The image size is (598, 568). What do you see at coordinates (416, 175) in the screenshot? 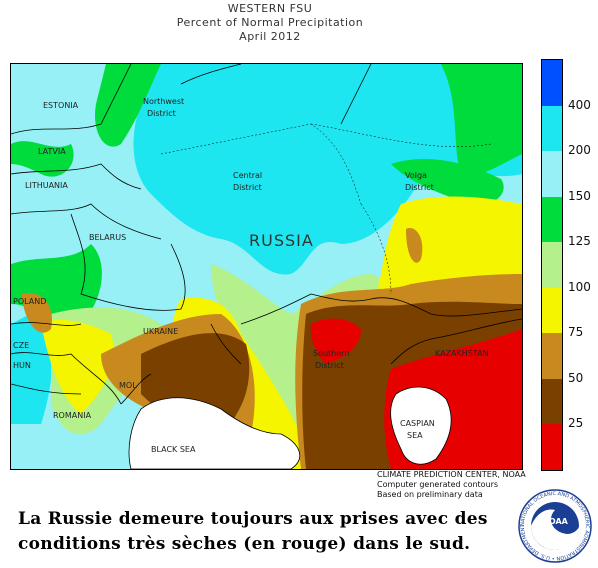
I see `label-volga-line1: Volga` at bounding box center [416, 175].